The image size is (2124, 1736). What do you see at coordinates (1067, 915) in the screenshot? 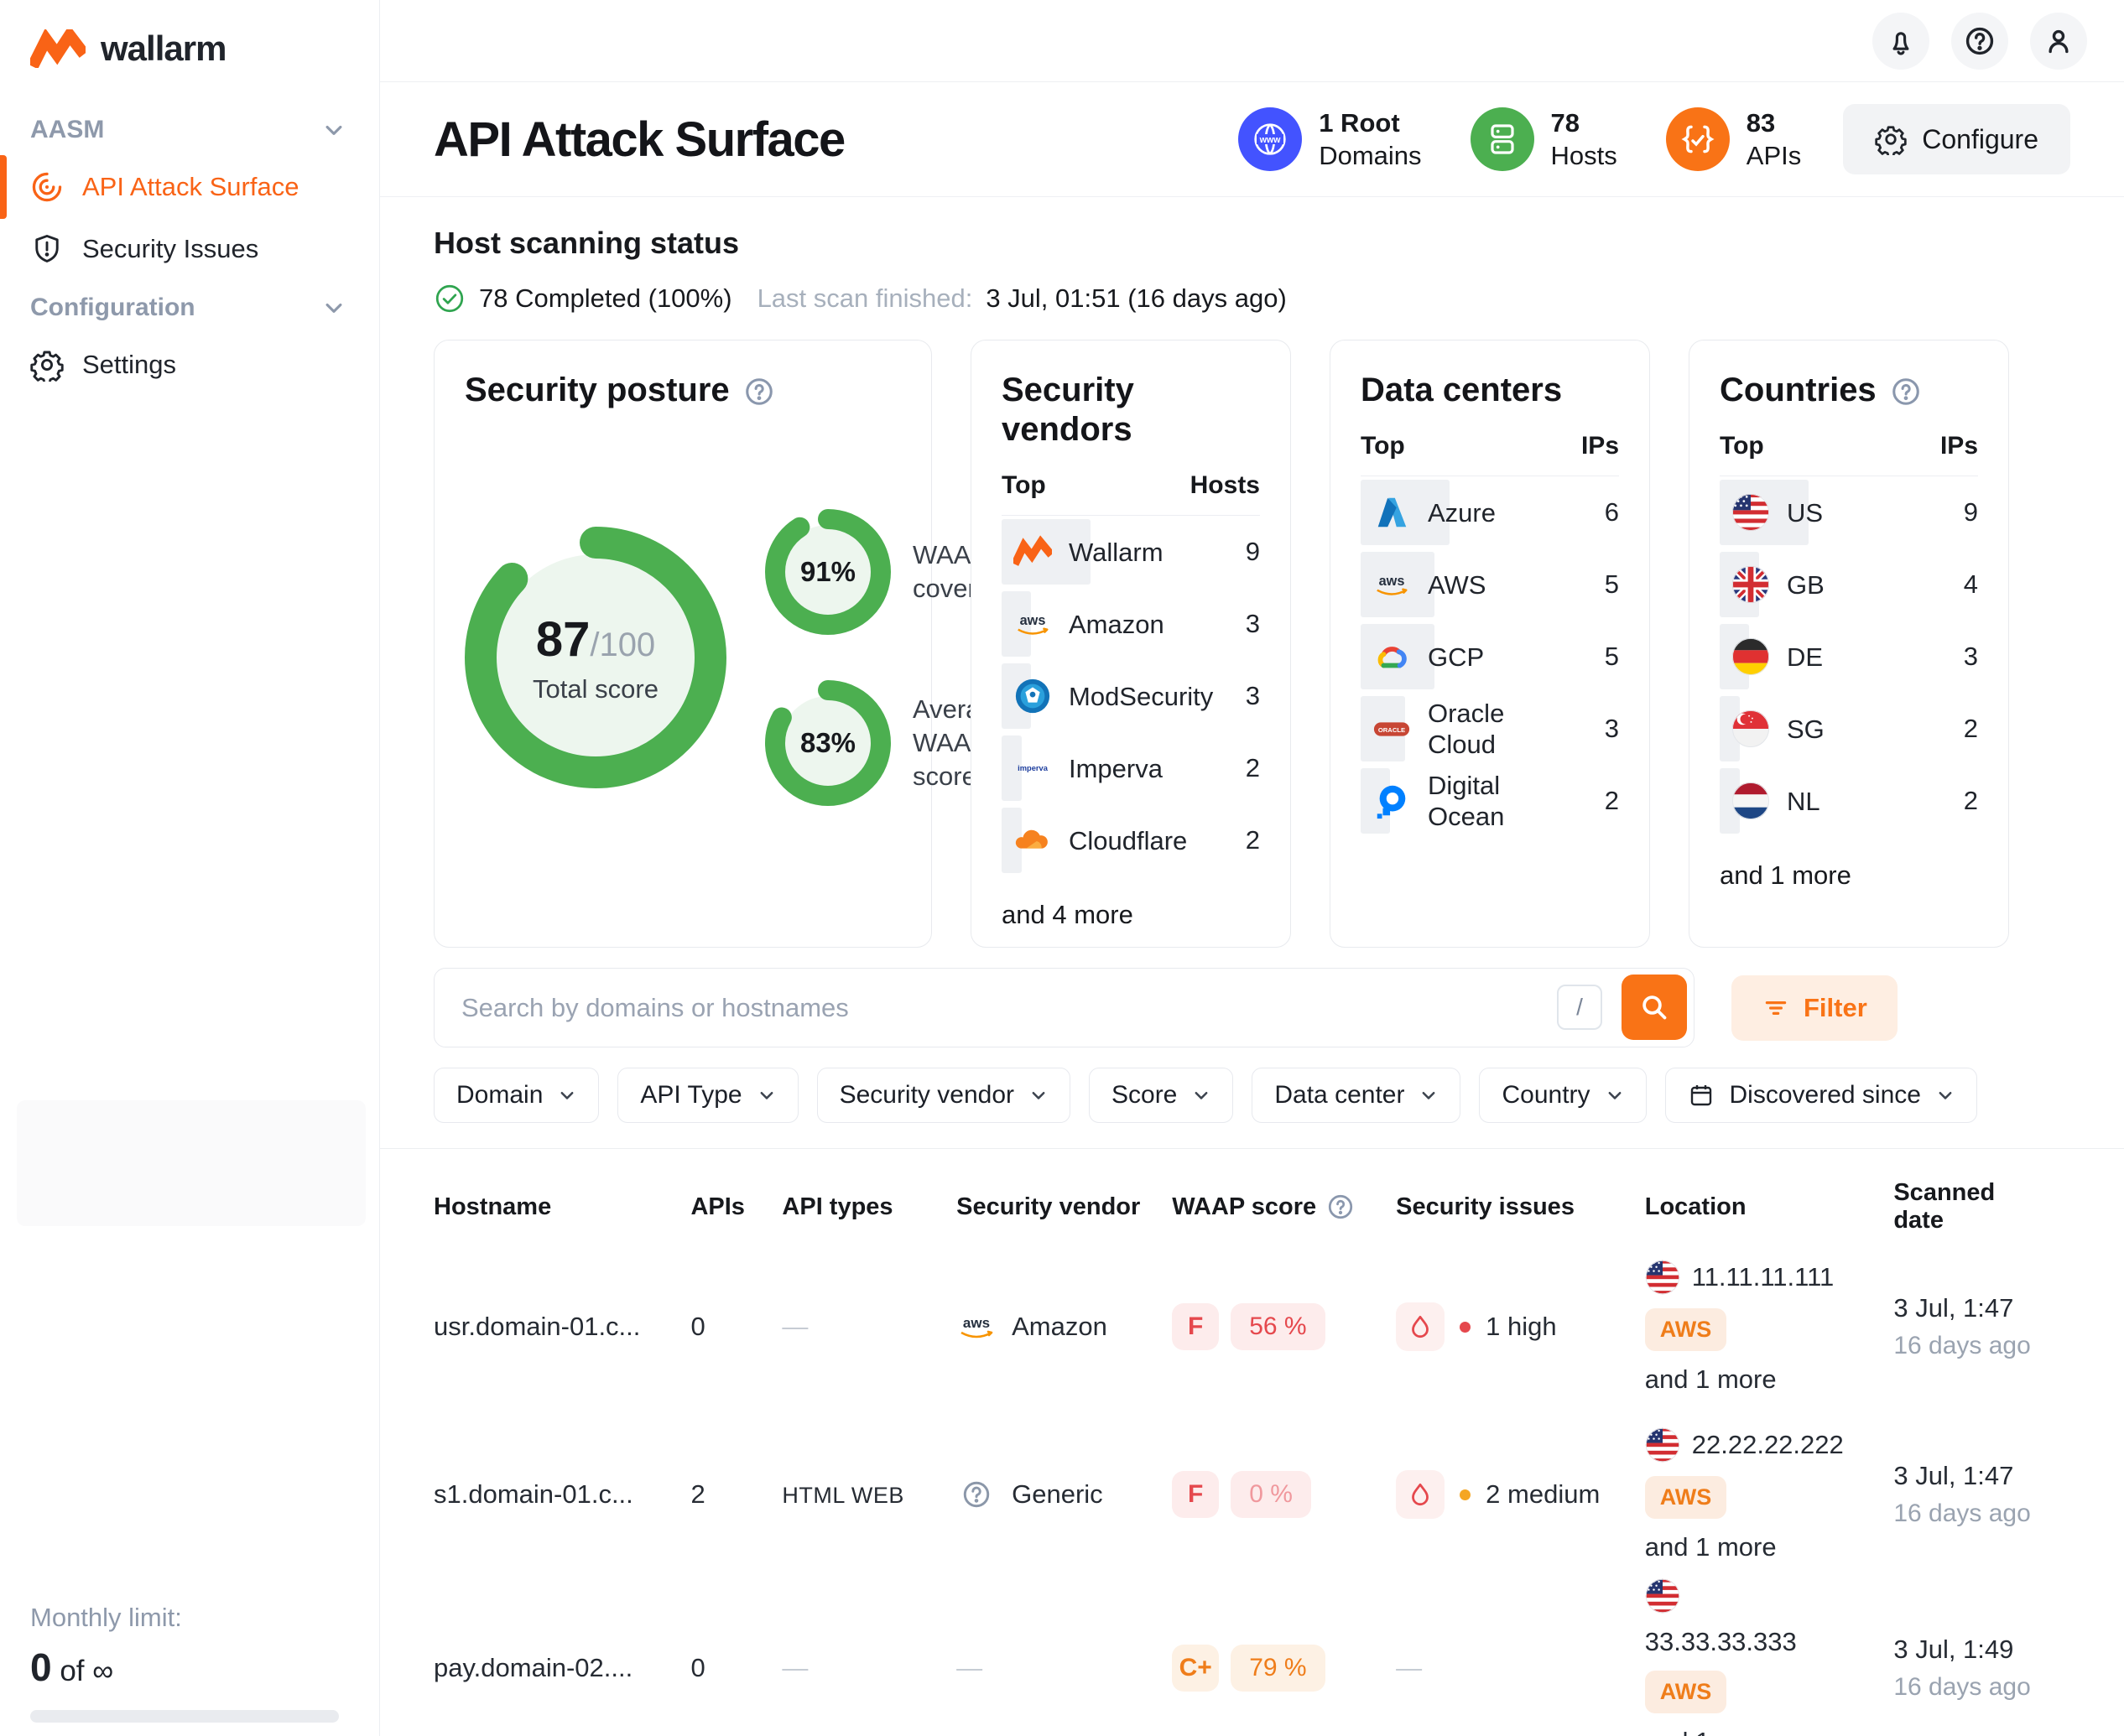
I see `show-more-link: and 4 more` at bounding box center [1067, 915].